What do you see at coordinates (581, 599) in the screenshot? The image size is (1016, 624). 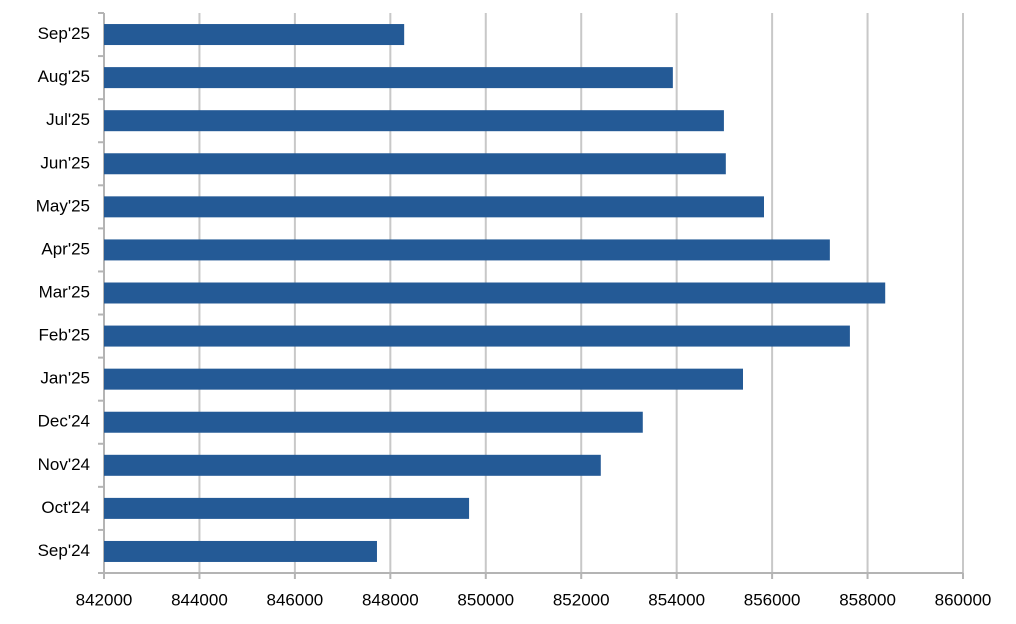 I see `x-tick-label: 852000` at bounding box center [581, 599].